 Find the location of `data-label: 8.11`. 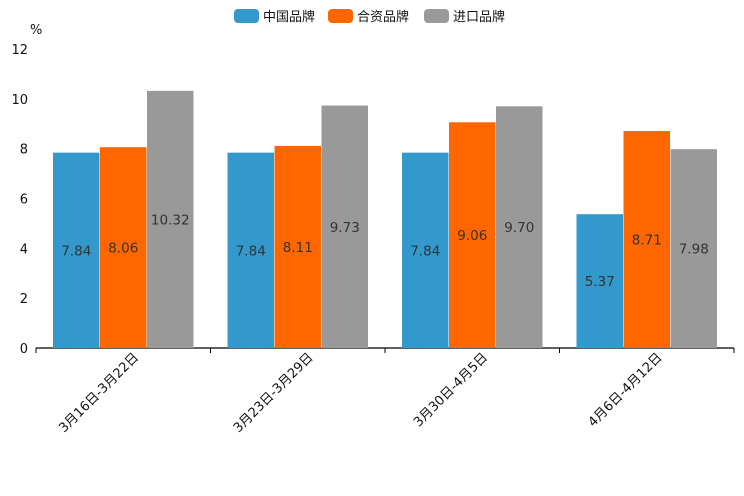

data-label: 8.11 is located at coordinates (298, 248).